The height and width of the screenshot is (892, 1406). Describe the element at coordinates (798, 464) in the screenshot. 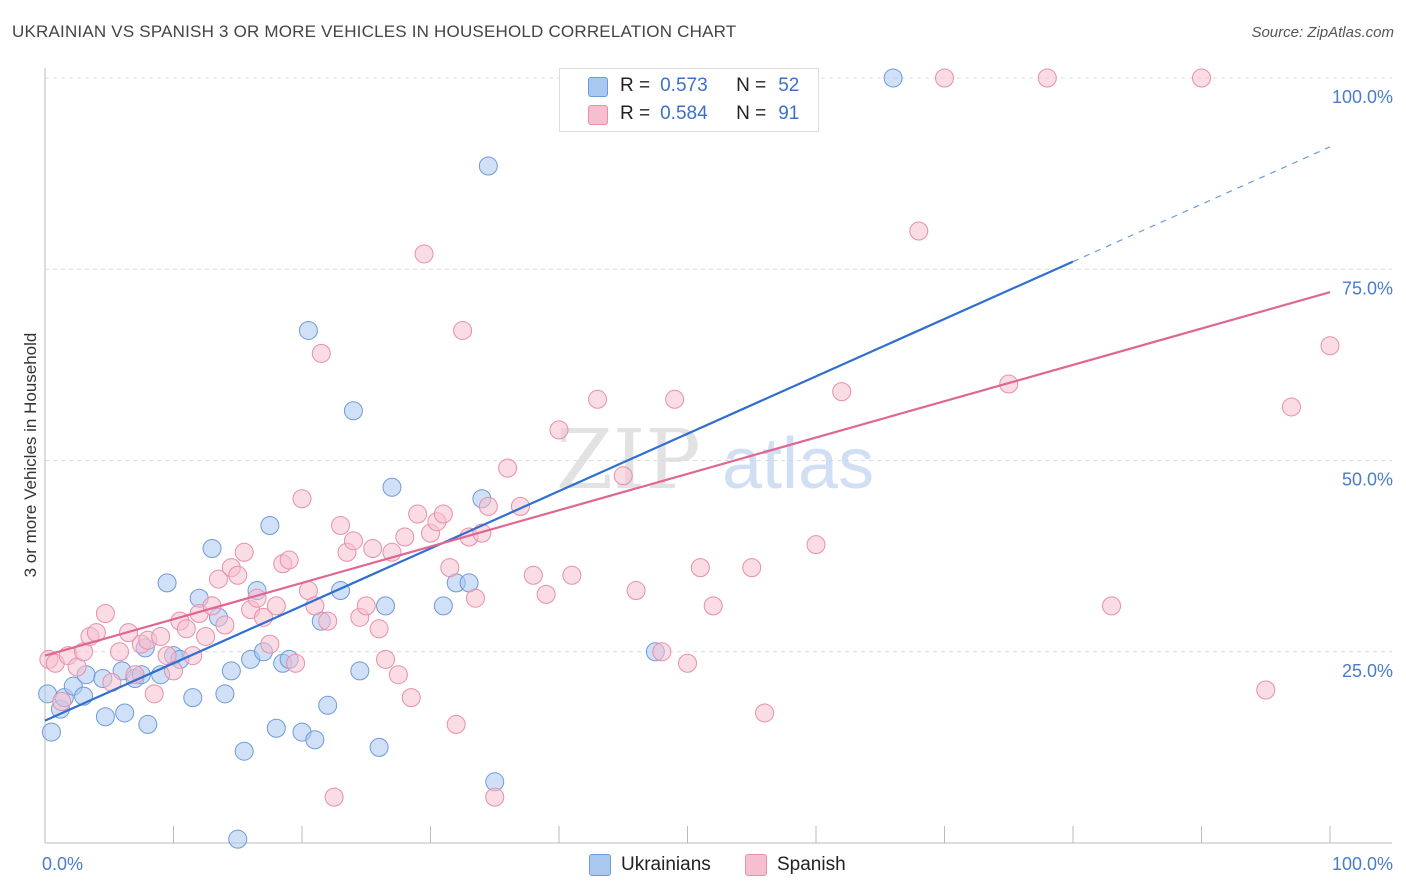

I see `watermark-atlas: atlas` at that location.